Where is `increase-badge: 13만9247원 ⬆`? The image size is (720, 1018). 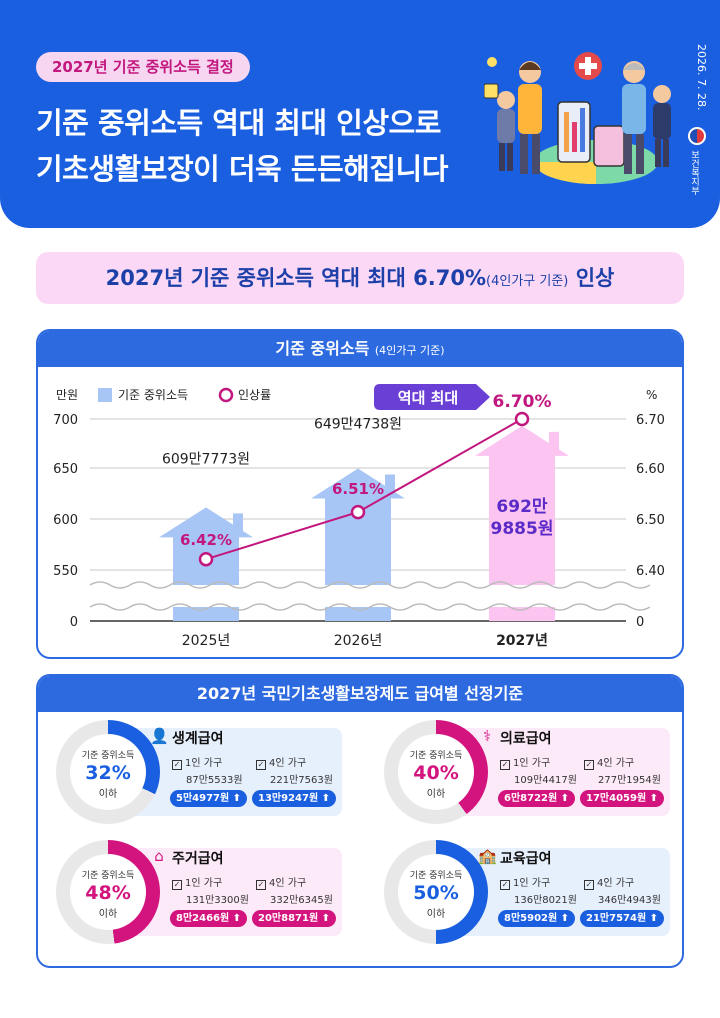 increase-badge: 13만9247원 ⬆ is located at coordinates (294, 798).